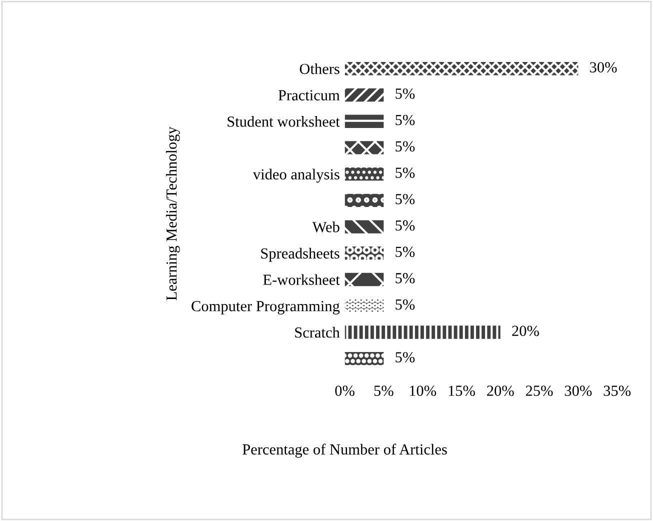 The image size is (653, 521). Describe the element at coordinates (173, 213) in the screenshot. I see `y-axis-title: Learning Media/Technology` at that location.